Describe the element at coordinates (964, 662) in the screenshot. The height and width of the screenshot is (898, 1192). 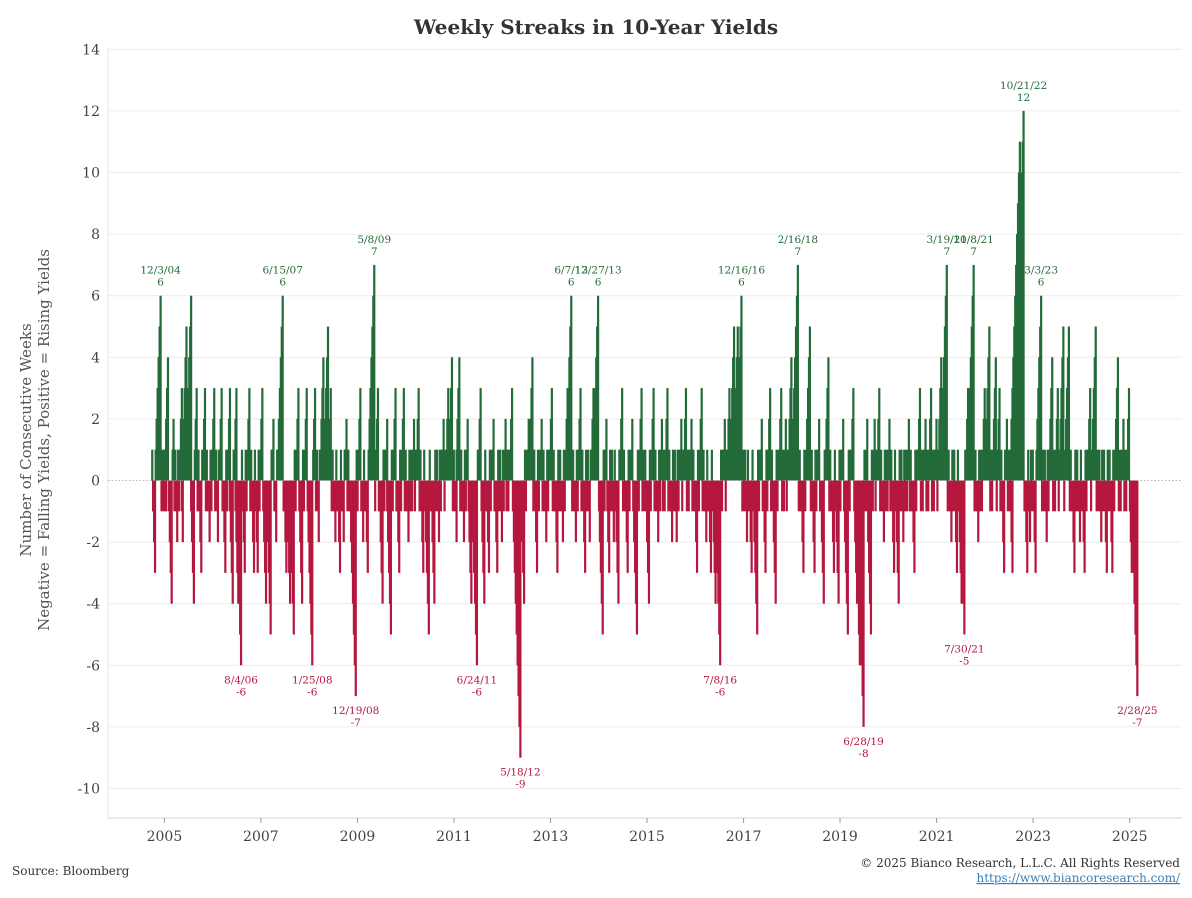
I see `annotation-value-label: -5` at that location.